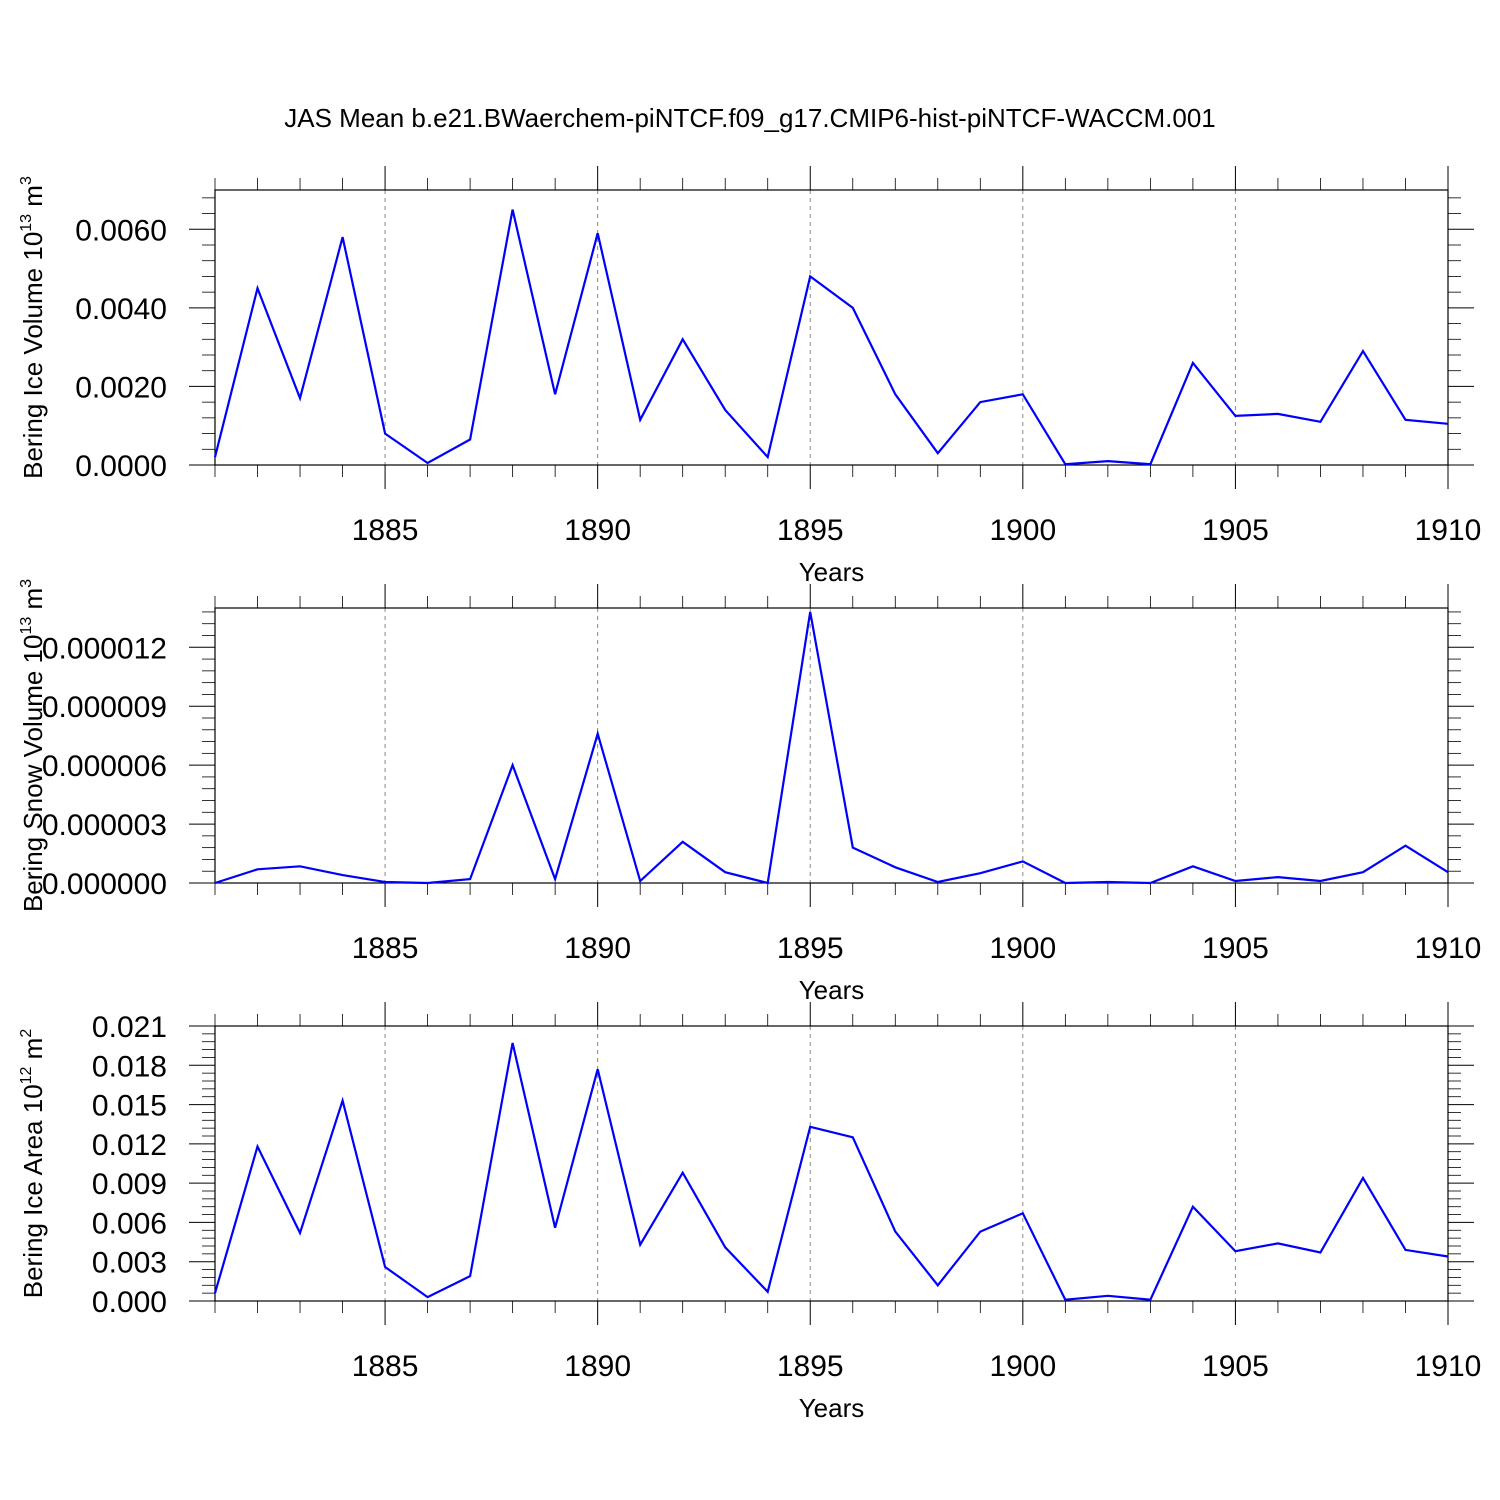 This screenshot has width=1500, height=1500. What do you see at coordinates (129, 1066) in the screenshot?
I see `y-tick-label: 0.018` at bounding box center [129, 1066].